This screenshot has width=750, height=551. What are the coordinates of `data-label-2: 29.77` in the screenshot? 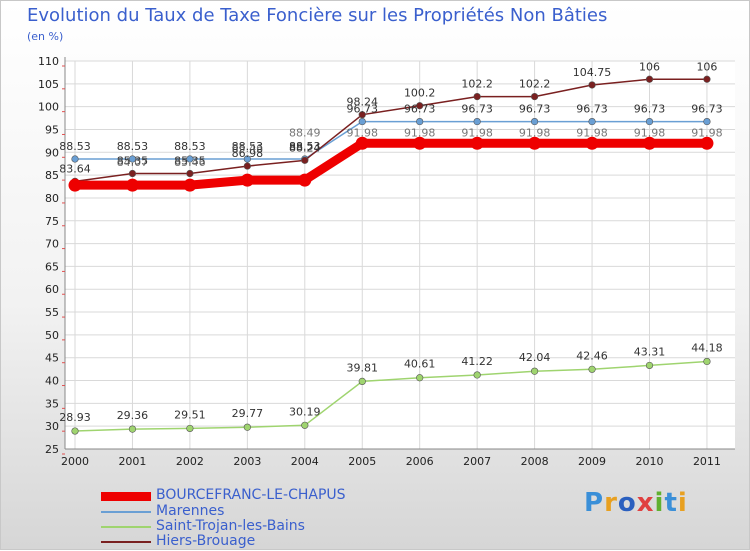 It's located at (248, 413).